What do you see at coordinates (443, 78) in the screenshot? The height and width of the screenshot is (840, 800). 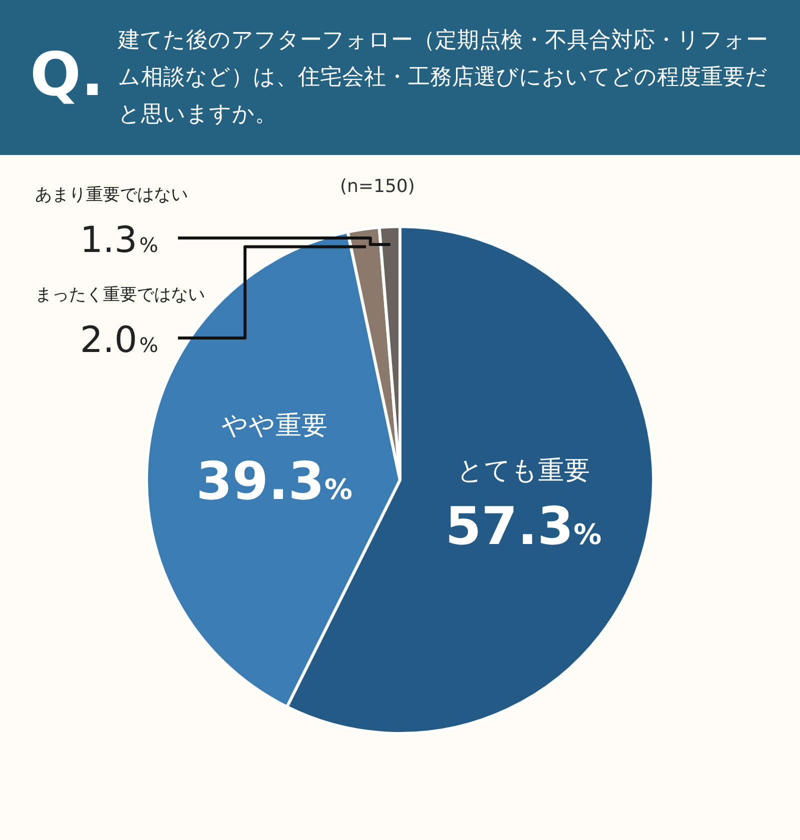 I see `chart-title: 建てた後のアフターフォロー（定期点検・不具合対応・リフォーム相談など）は、住宅会社・工務店選びにおいてどの程度重要だと思いますか。` at bounding box center [443, 78].